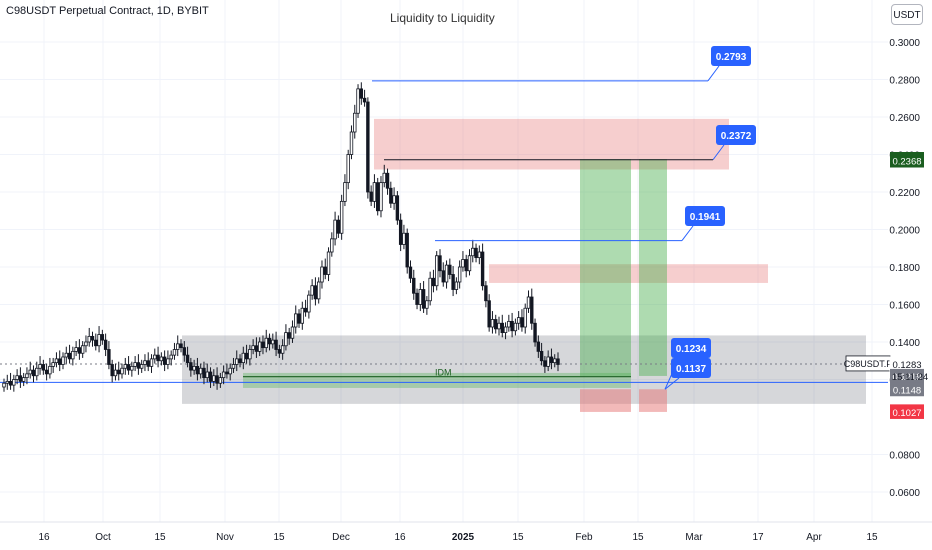  Describe the element at coordinates (687, 233) in the screenshot. I see `callout-leader` at that location.